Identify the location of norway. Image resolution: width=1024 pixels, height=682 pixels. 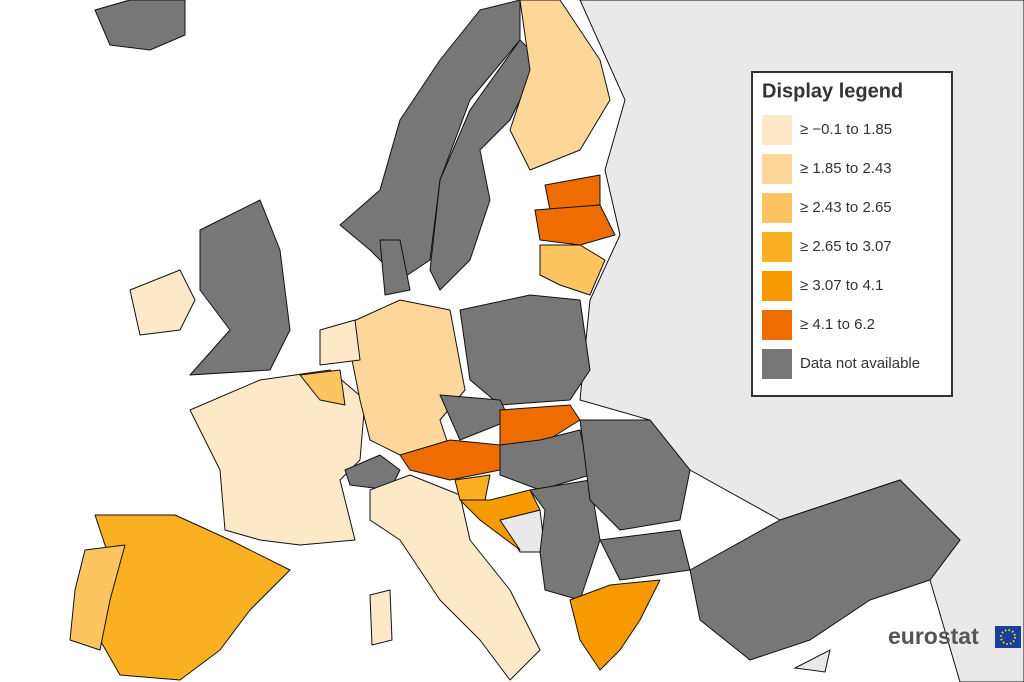
(430, 140).